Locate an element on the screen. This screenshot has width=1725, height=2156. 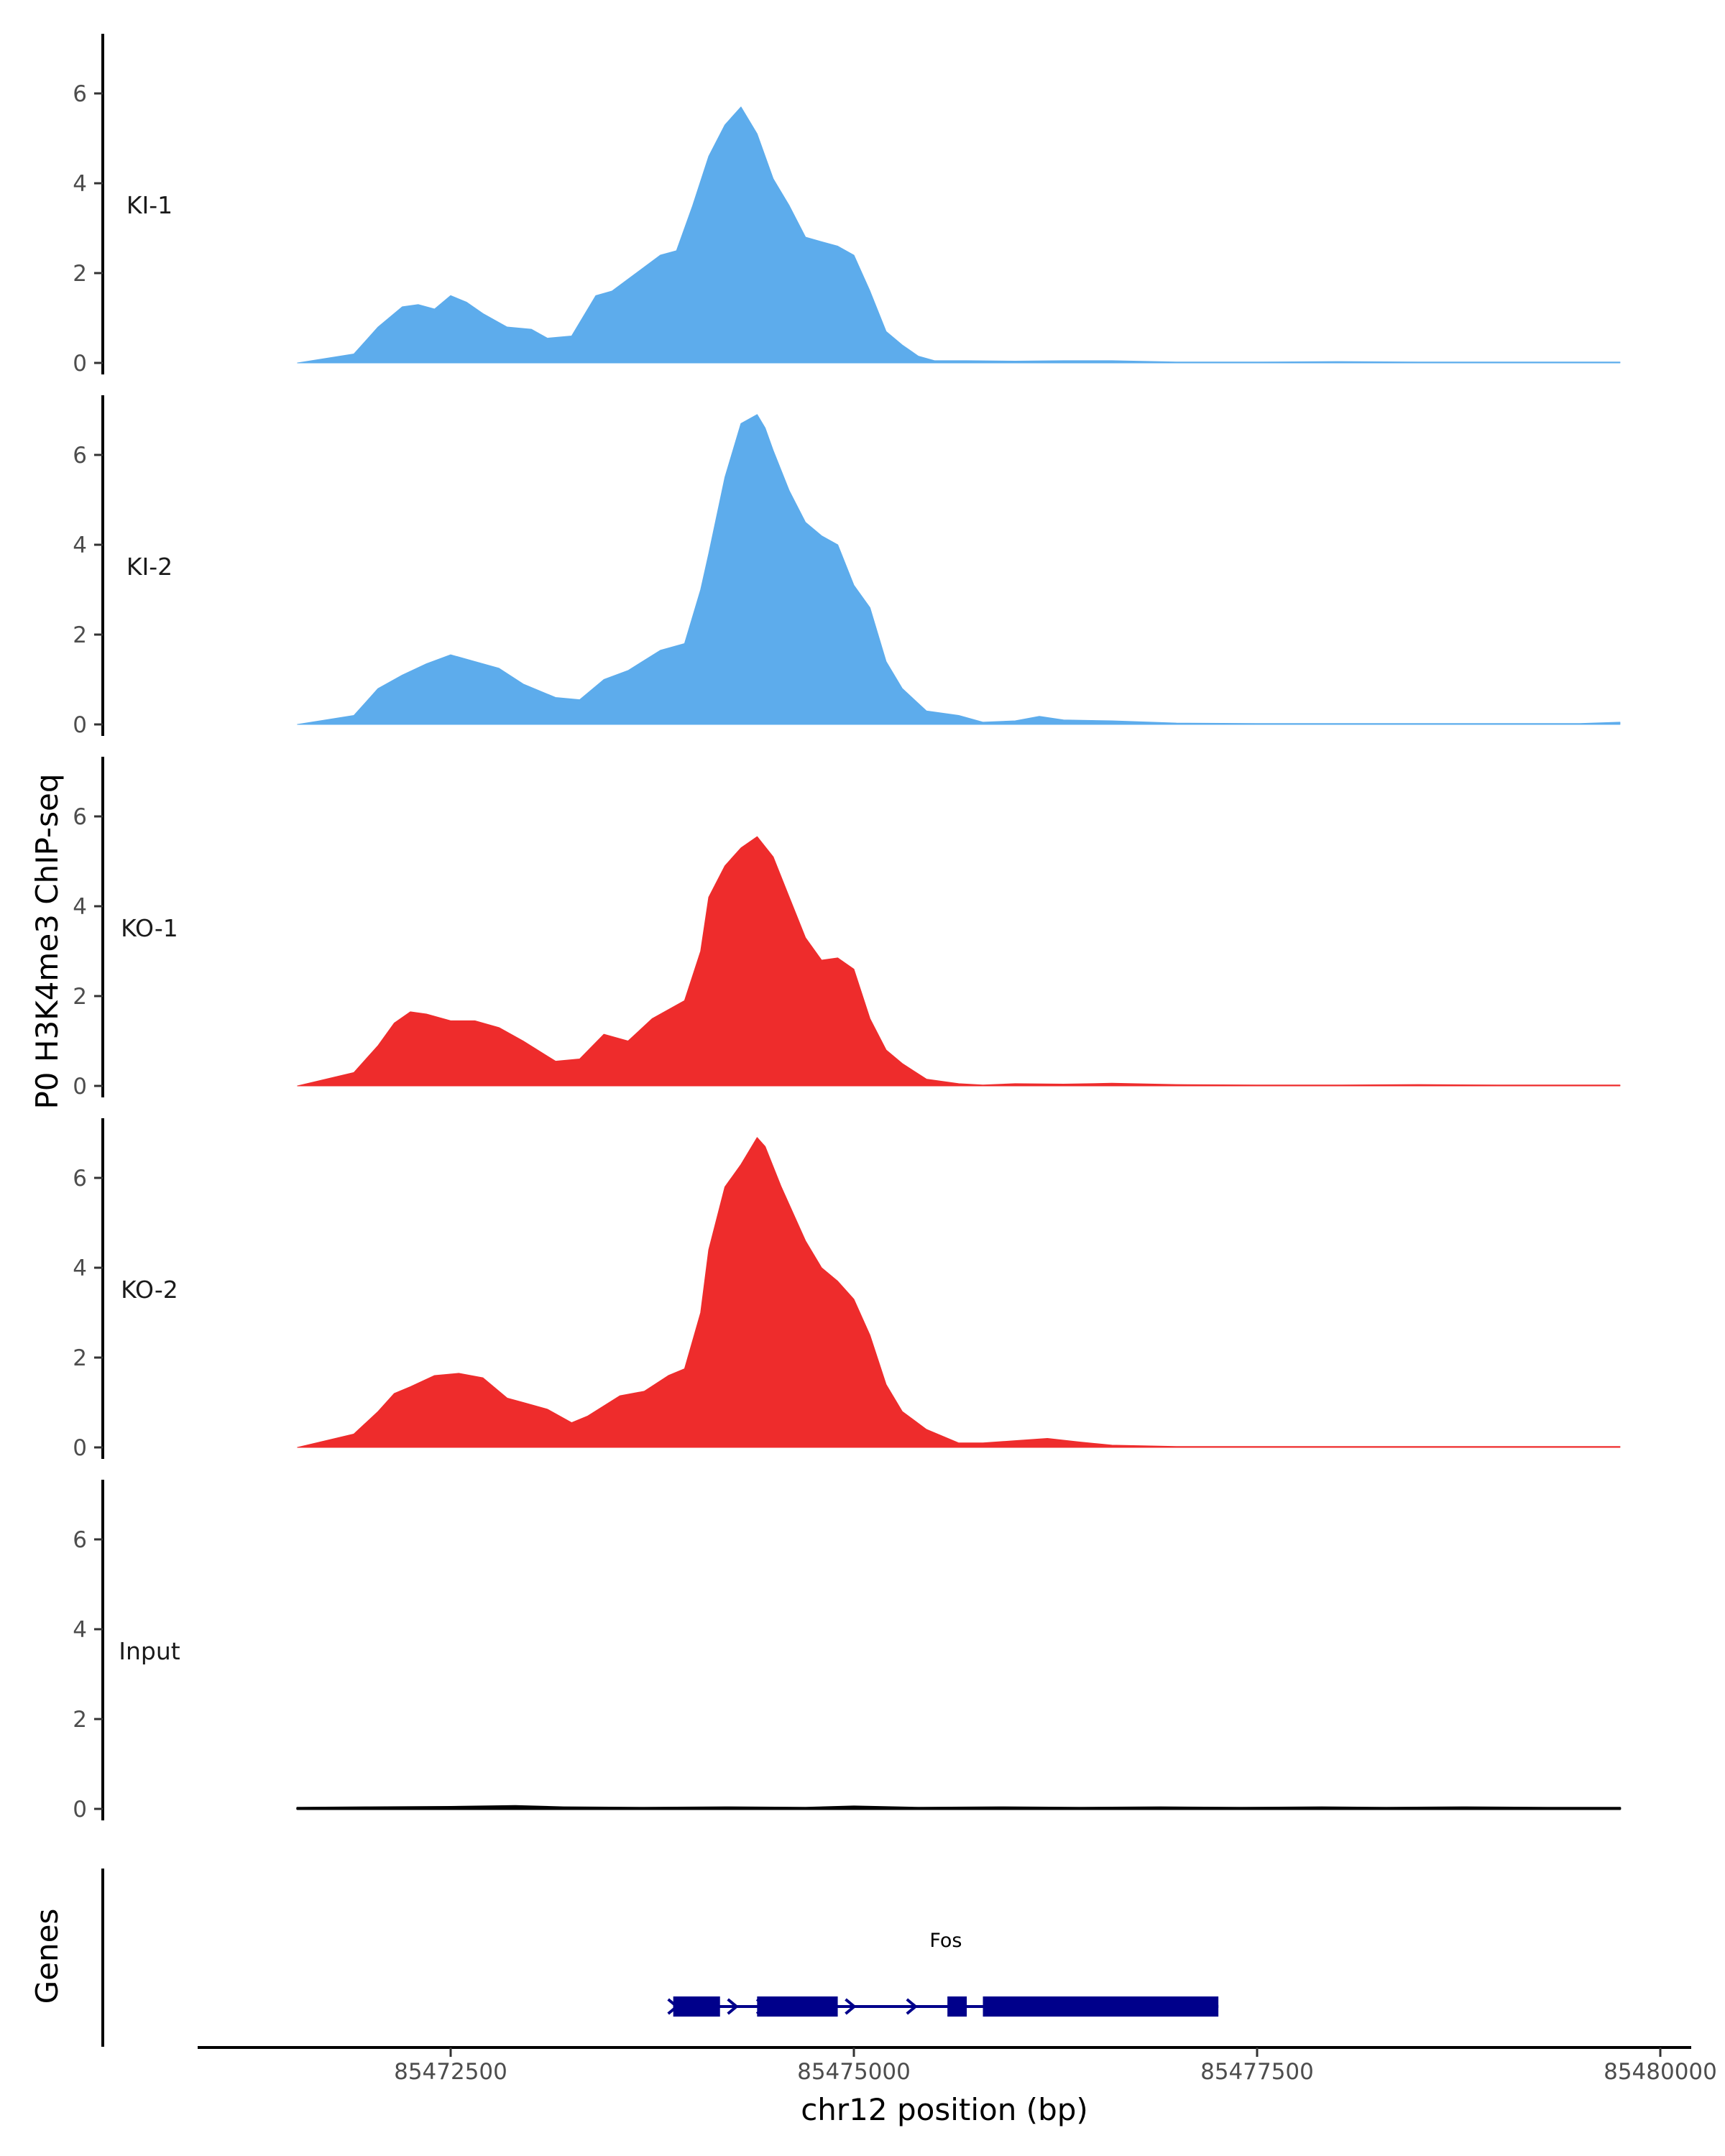
track-label: KI-2 is located at coordinates (149, 567).